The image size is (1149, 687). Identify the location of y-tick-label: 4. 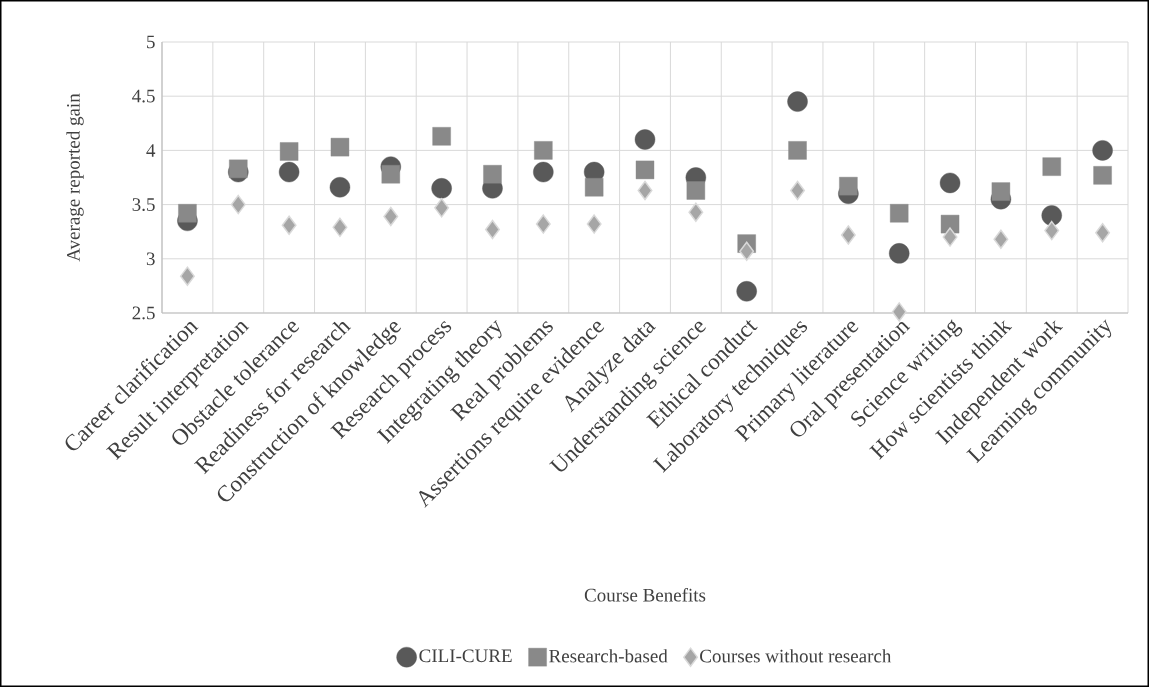
(151, 150).